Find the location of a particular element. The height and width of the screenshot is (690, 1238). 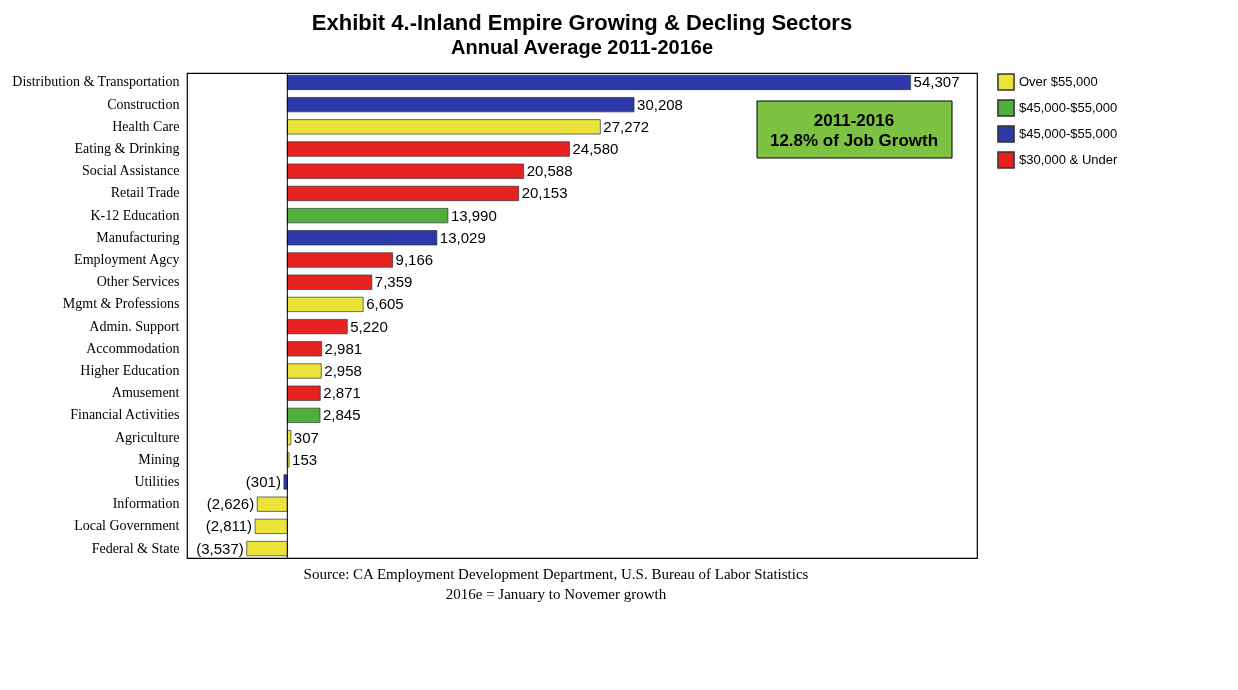

y-tick-label: Retail Trade is located at coordinates (145, 193).